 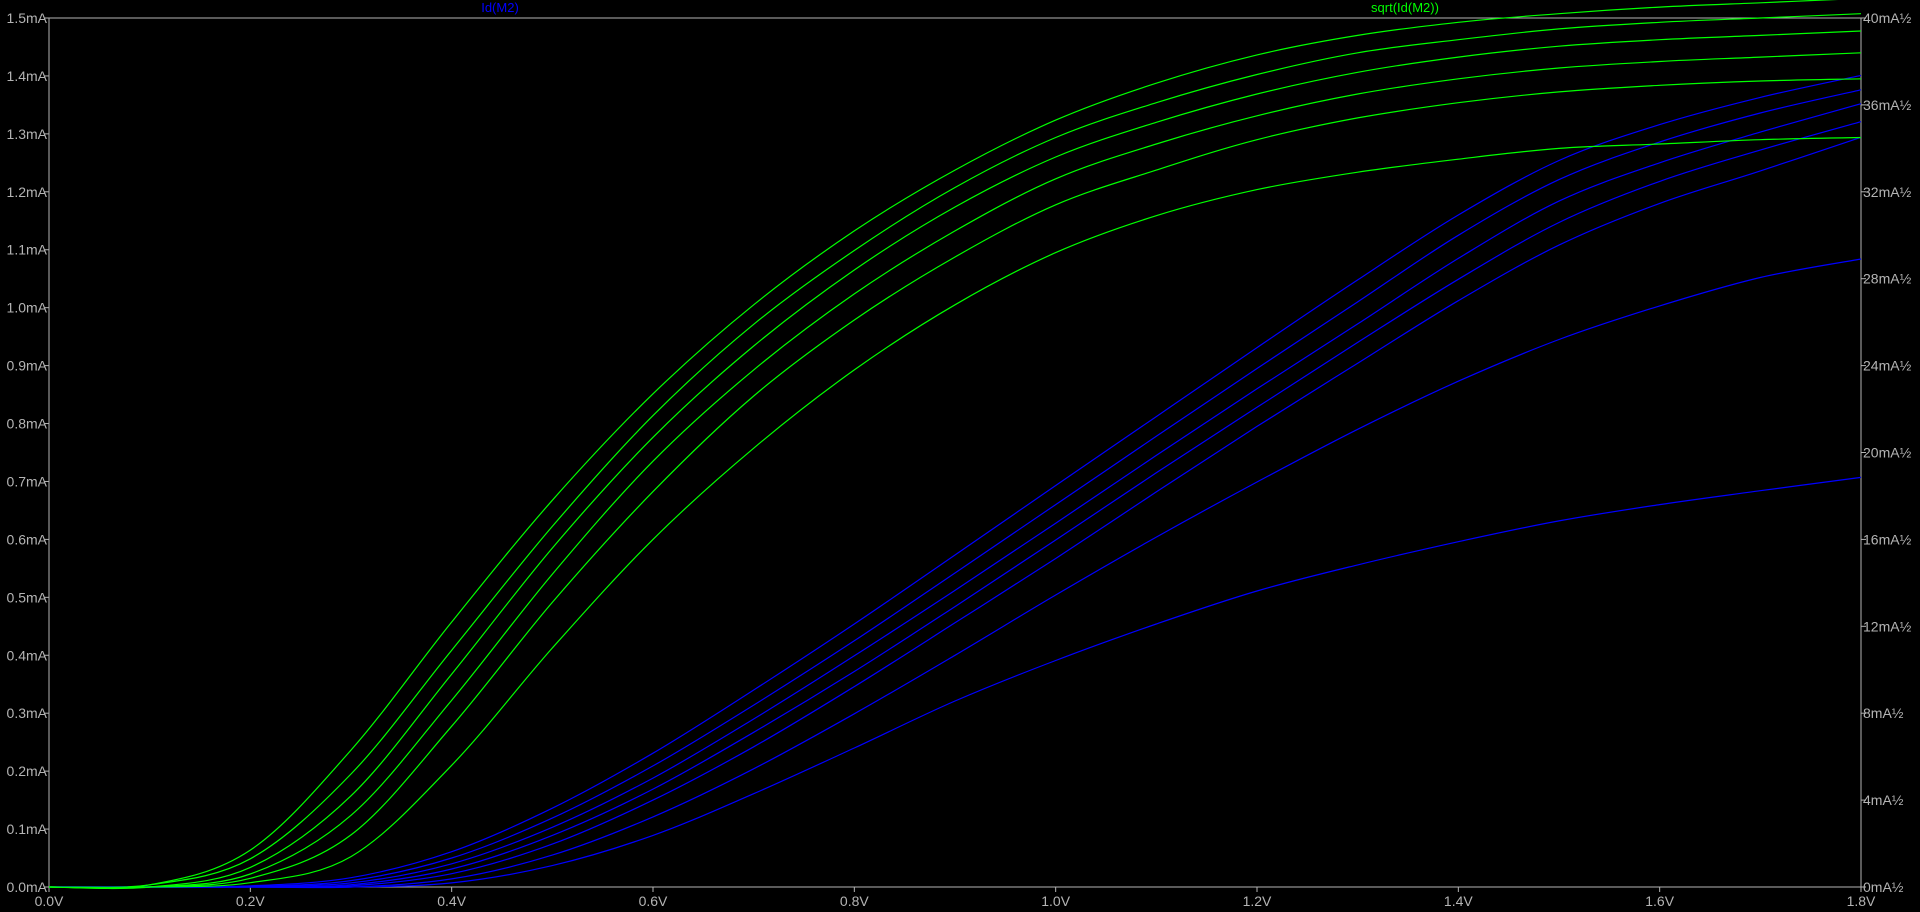 I want to click on left-tick-label: 0.2mA, so click(x=27, y=771).